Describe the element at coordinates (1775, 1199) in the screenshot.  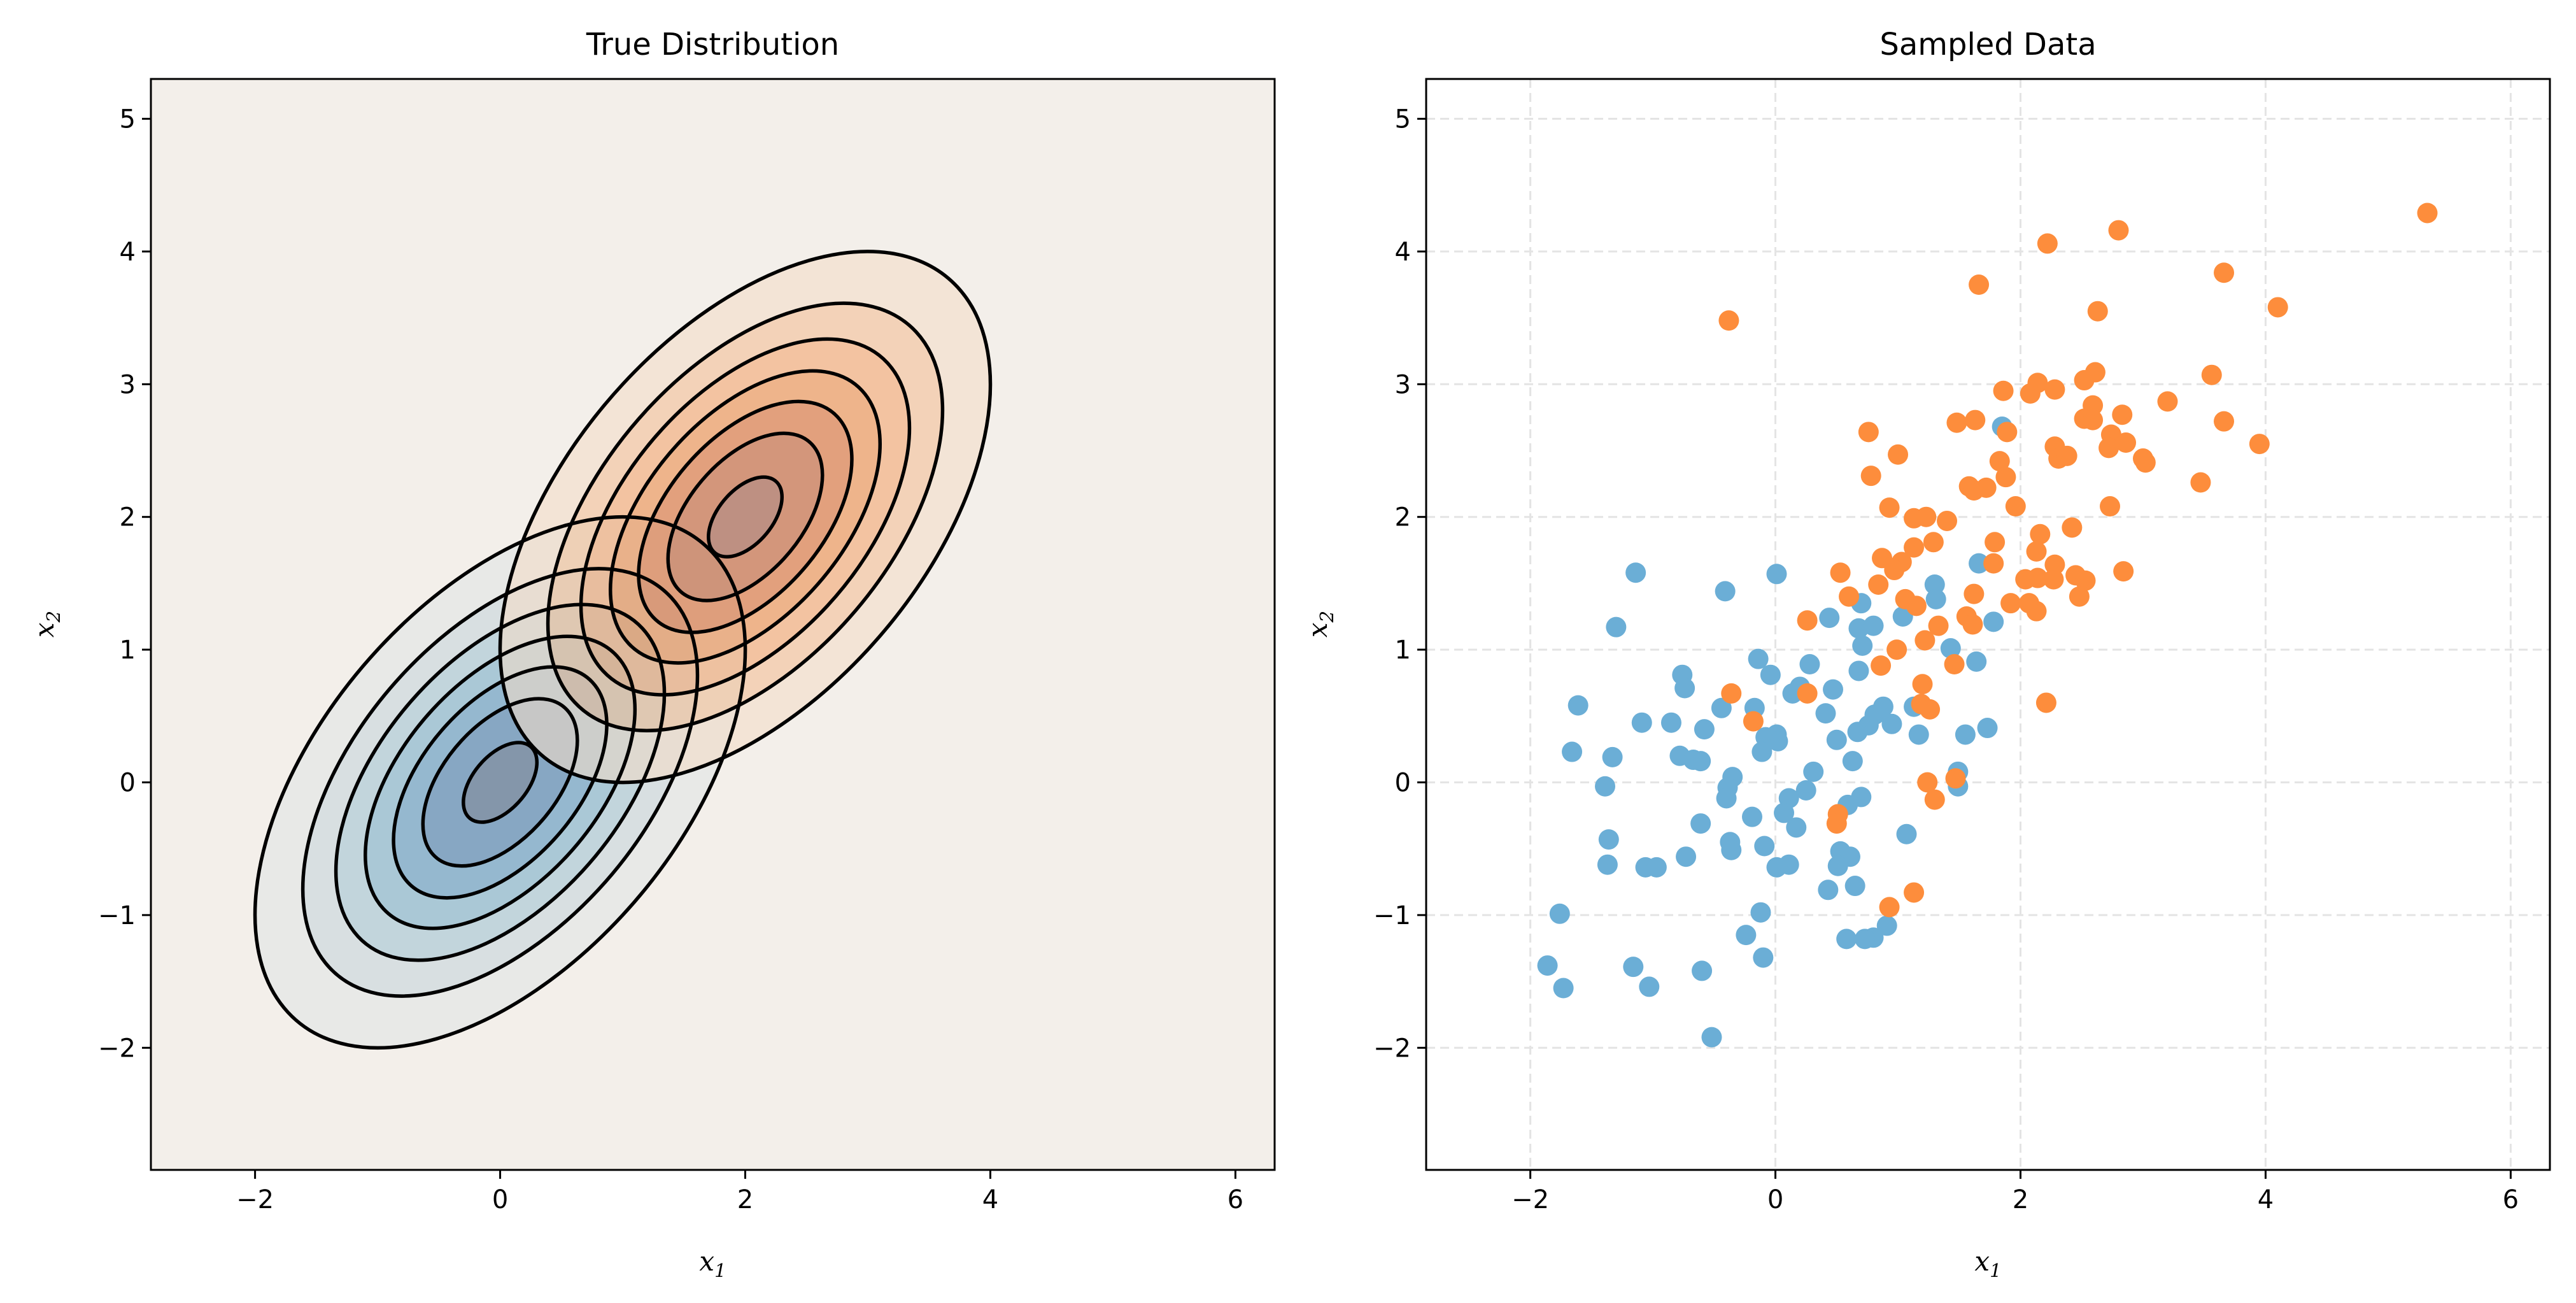
I see `x-tick-label: 0` at that location.